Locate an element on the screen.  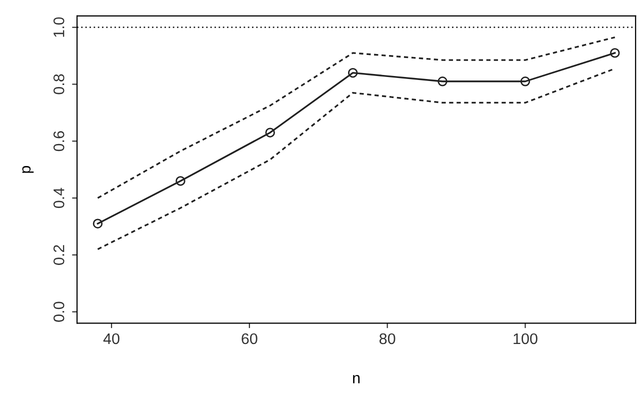
y-tick-label: 0.8 is located at coordinates (58, 84).